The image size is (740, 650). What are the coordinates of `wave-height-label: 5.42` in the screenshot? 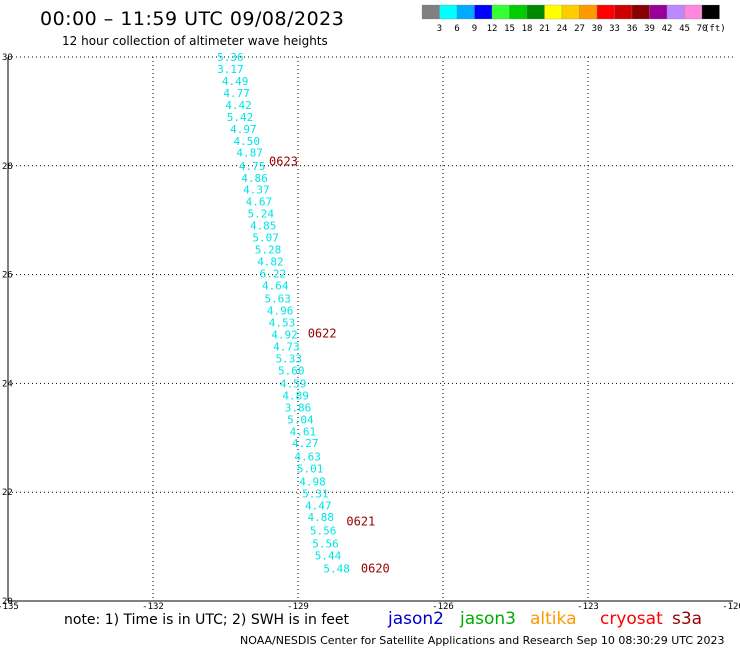 It's located at (240, 117).